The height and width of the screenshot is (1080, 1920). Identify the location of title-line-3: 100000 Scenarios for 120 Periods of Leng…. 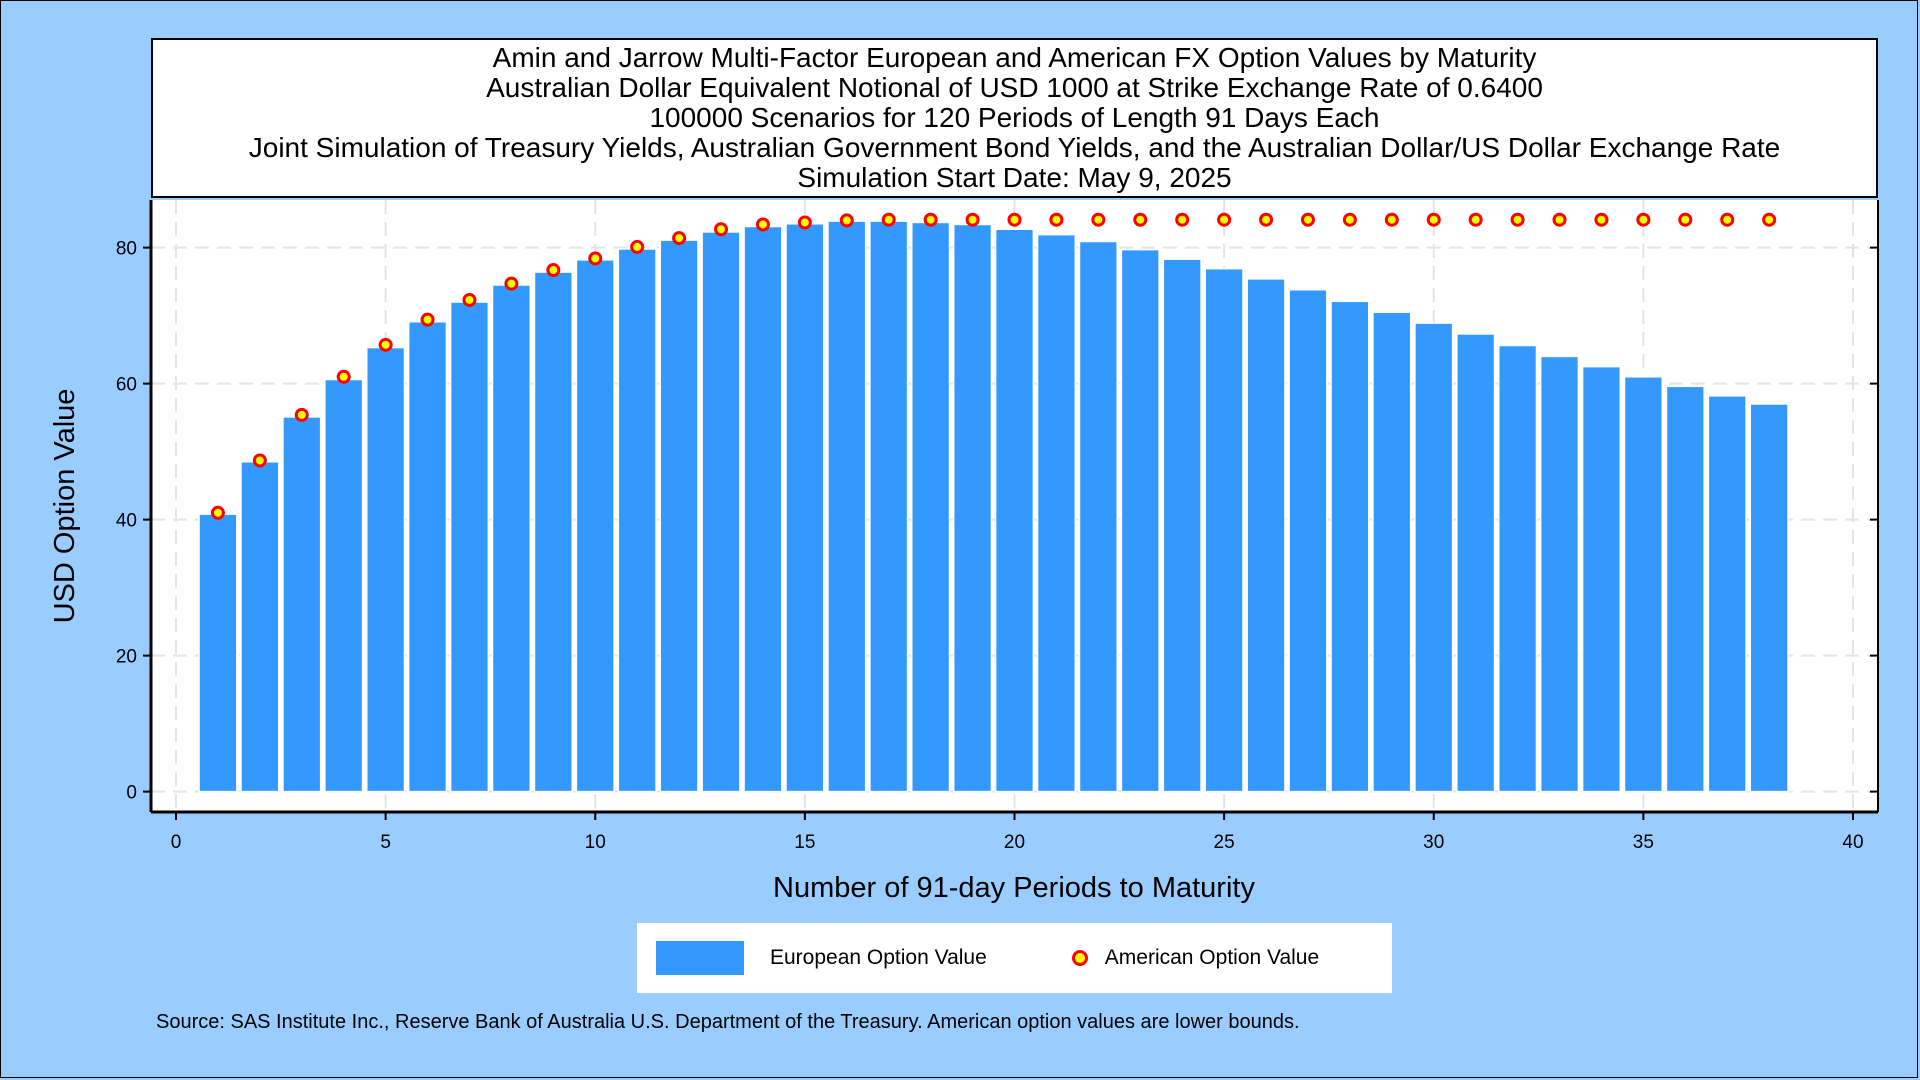
(1014, 117).